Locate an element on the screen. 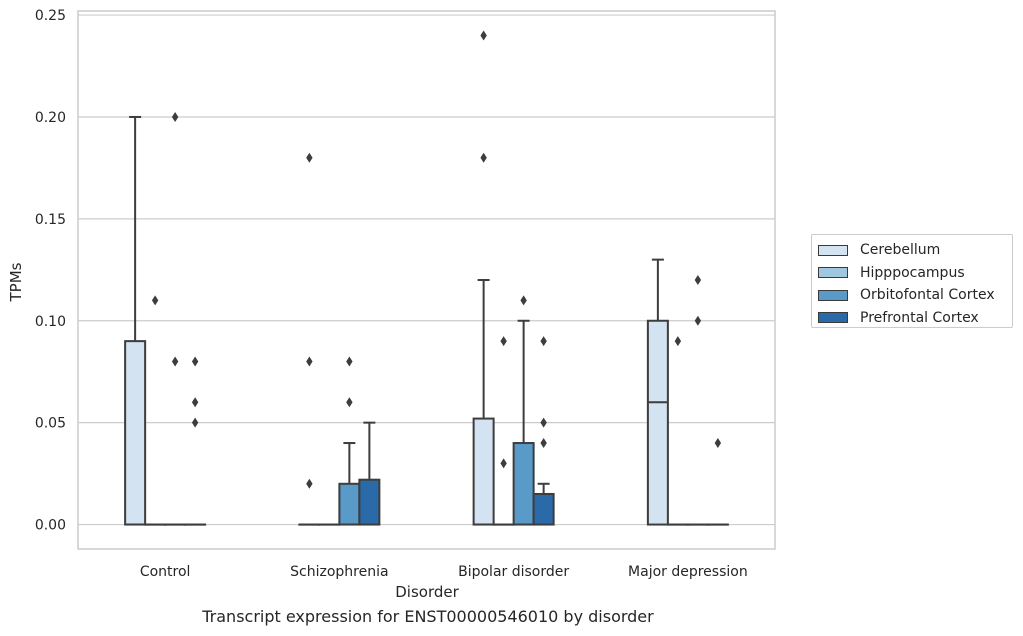  legend-label: Hipppocampus is located at coordinates (912, 272).